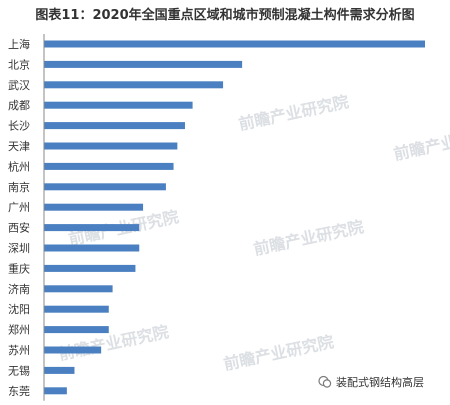 The height and width of the screenshot is (405, 450). I want to click on bar-东莞, so click(55, 391).